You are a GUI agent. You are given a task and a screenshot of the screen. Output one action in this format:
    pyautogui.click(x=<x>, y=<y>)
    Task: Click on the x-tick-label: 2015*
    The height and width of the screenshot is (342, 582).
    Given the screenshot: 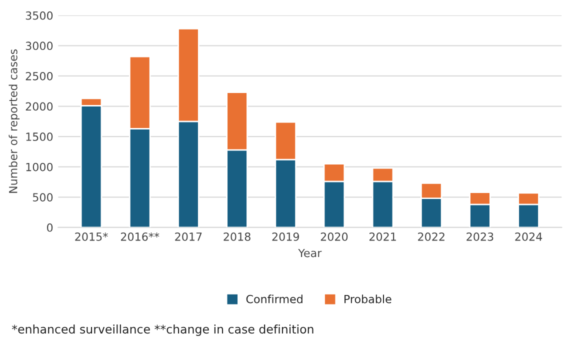 What is the action you would take?
    pyautogui.click(x=91, y=236)
    